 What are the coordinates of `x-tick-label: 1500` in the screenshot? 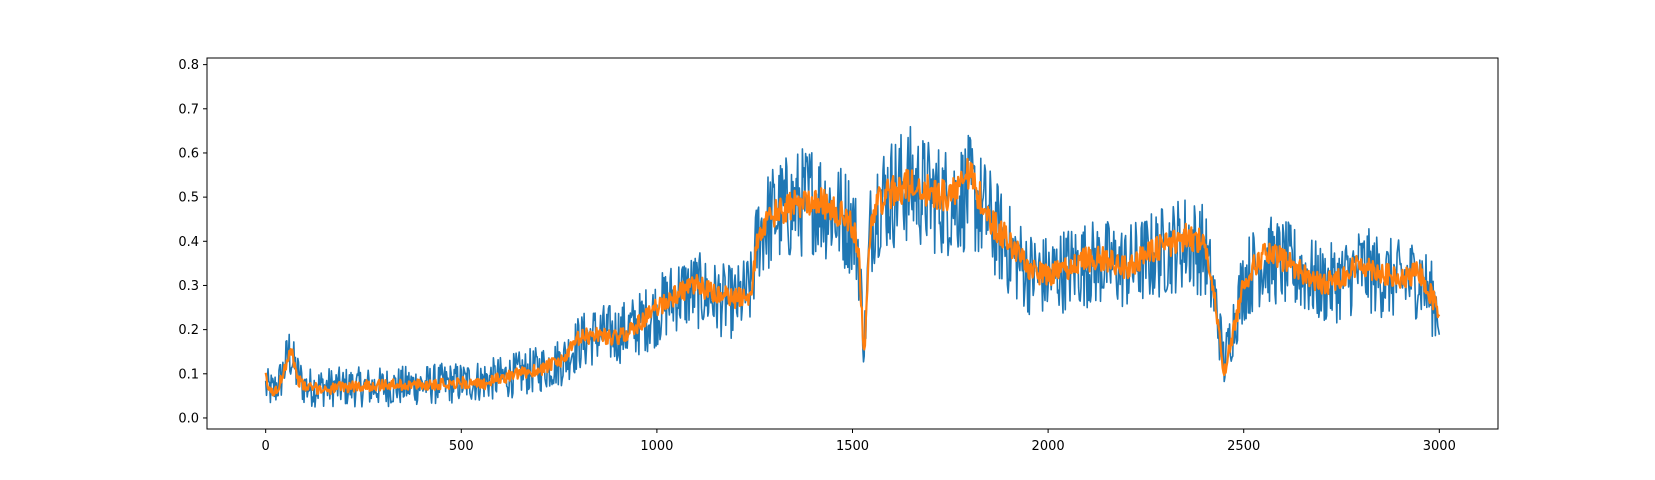 It's located at (852, 446).